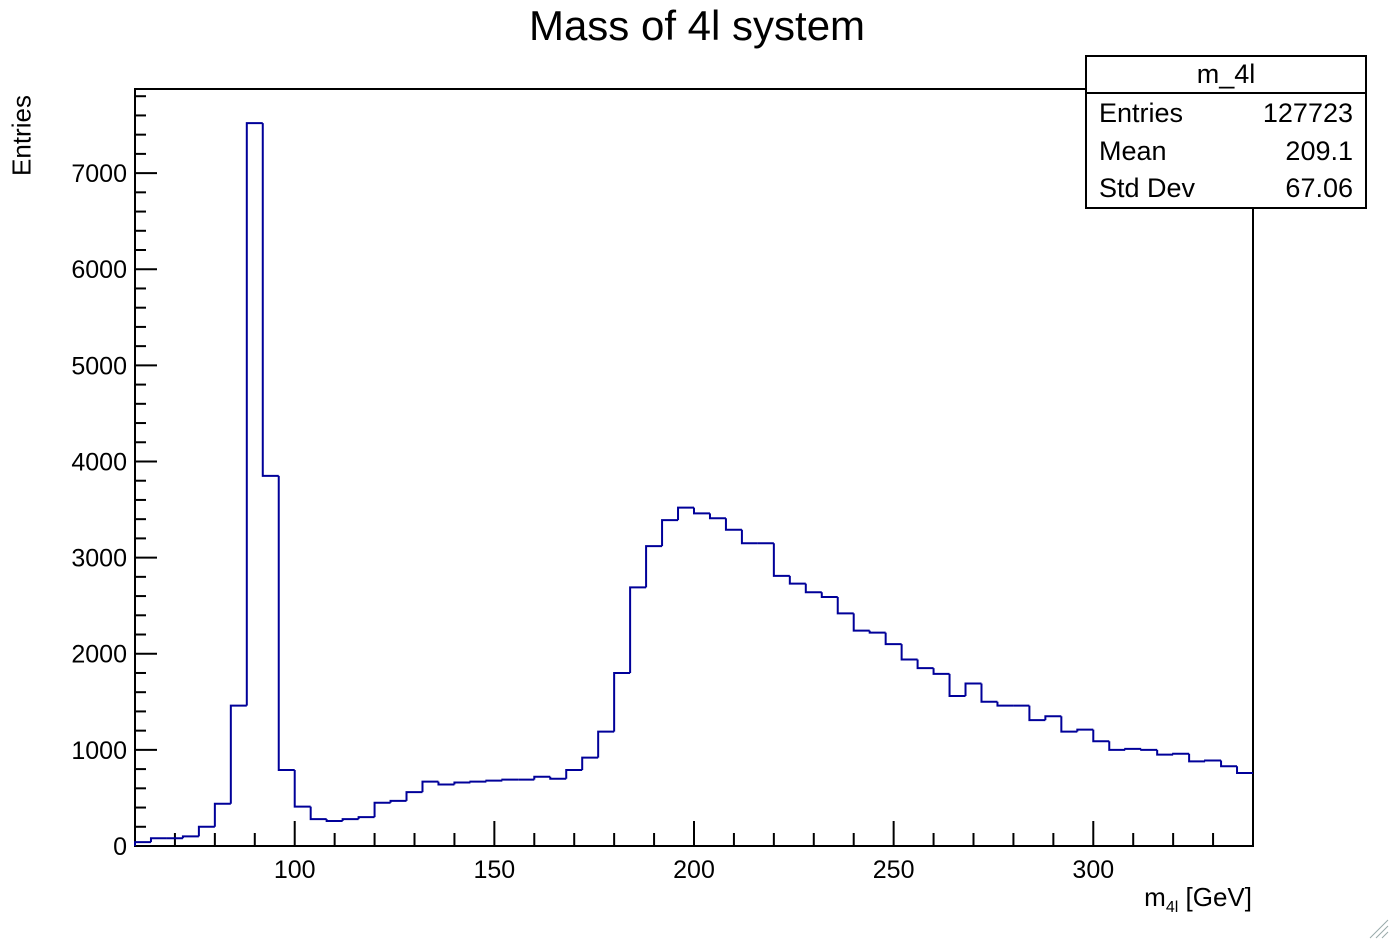 This screenshot has width=1394, height=944. I want to click on chart-title: Mass of 4l system, so click(697, 25).